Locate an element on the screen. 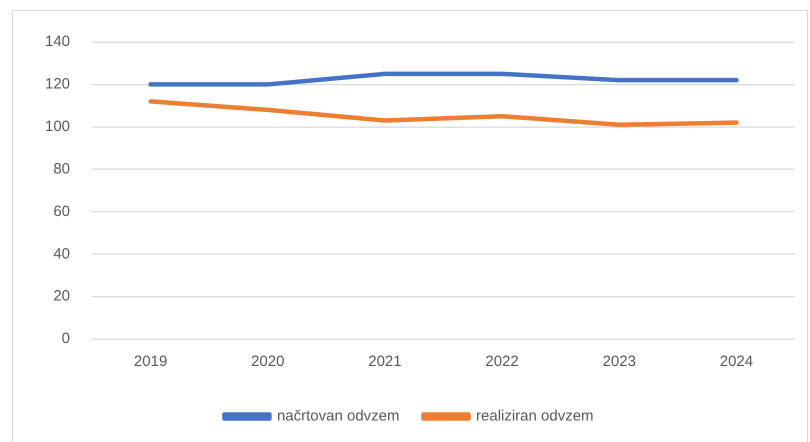  y-tick-label: 100 is located at coordinates (57, 126).